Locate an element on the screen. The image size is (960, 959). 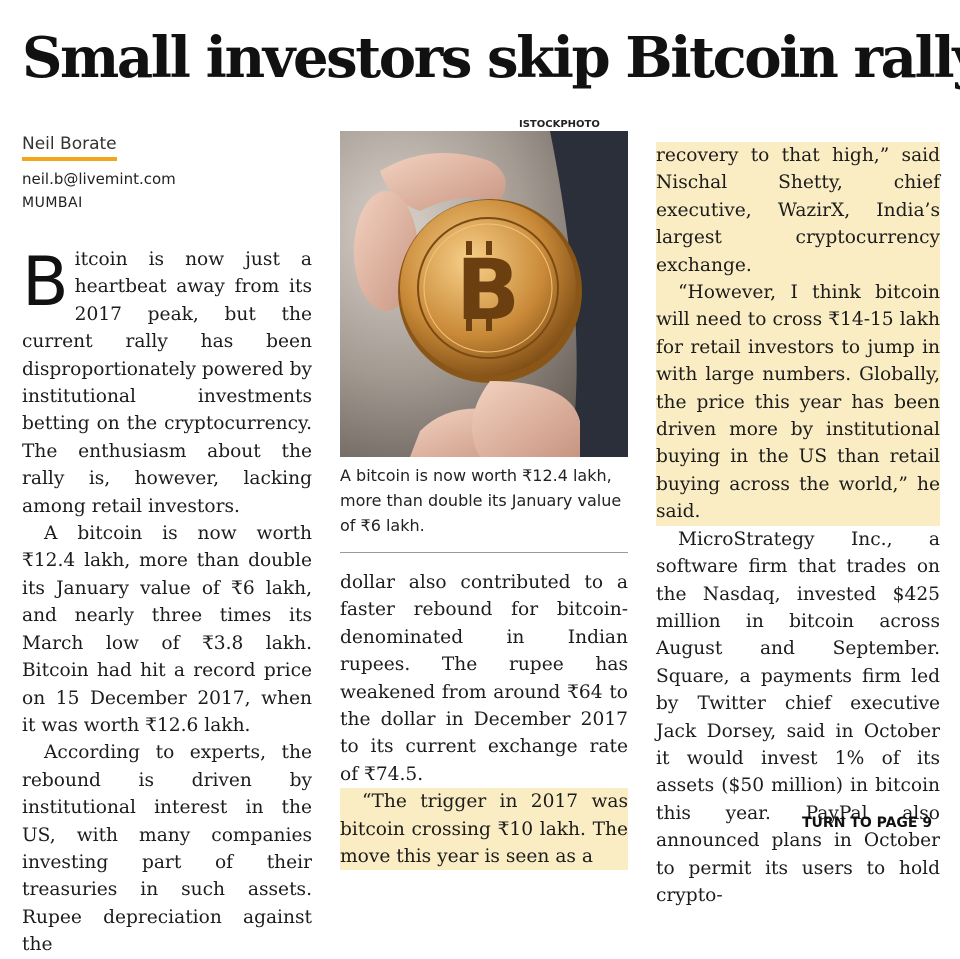
byline: Neil Borate neil.b@livemint.com MUMBAI is located at coordinates (99, 172).